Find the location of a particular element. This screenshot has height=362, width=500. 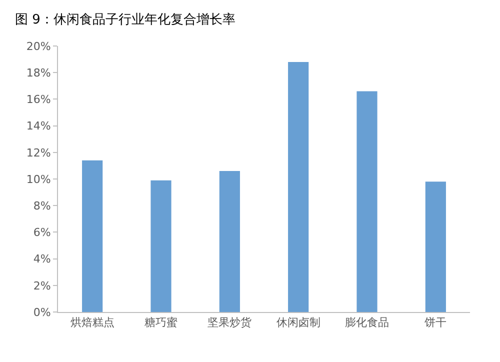

y-tick-label: 0% is located at coordinates (42, 312).